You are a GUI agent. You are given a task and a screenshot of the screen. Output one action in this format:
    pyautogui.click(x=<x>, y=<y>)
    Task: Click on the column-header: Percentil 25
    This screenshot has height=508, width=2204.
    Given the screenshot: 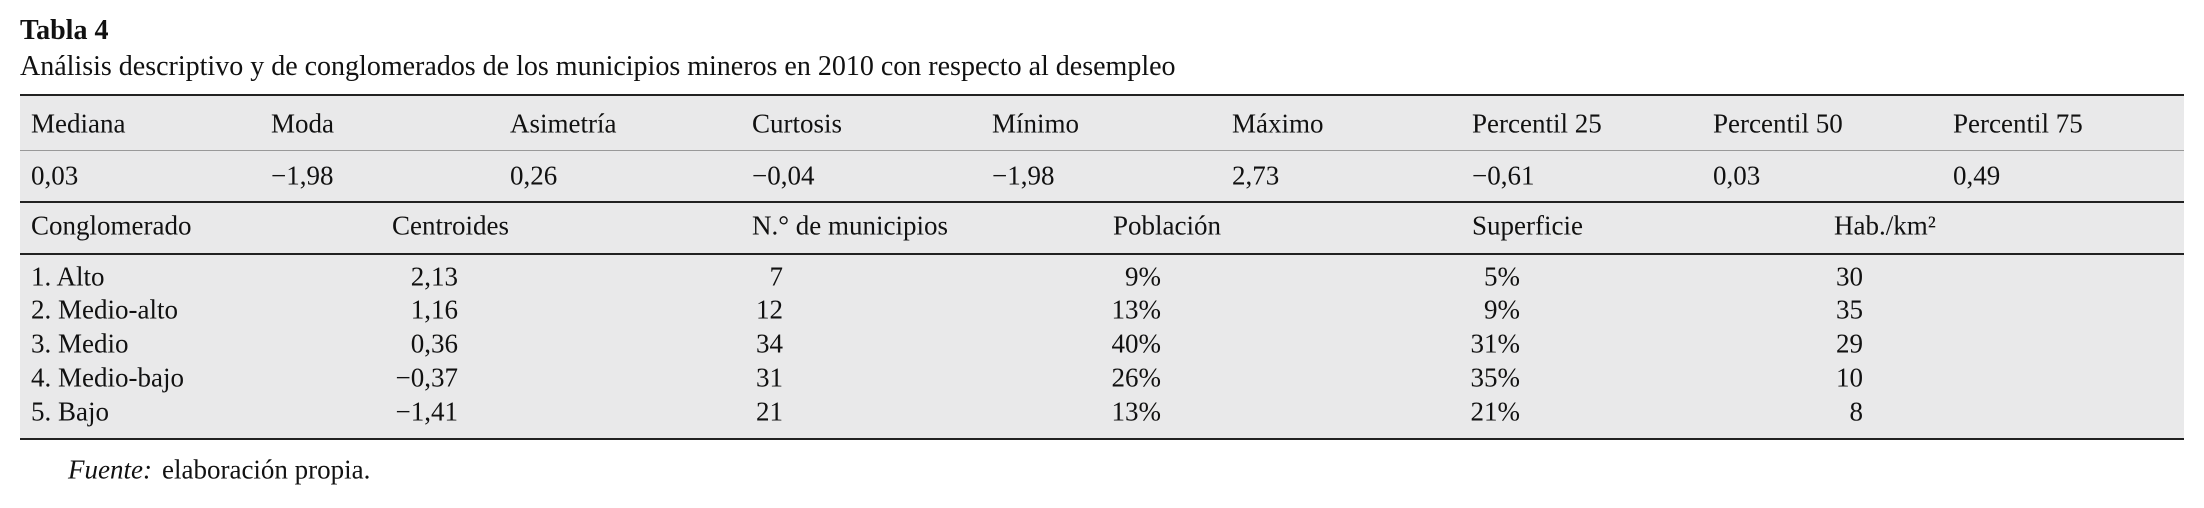 What is the action you would take?
    pyautogui.click(x=1537, y=123)
    